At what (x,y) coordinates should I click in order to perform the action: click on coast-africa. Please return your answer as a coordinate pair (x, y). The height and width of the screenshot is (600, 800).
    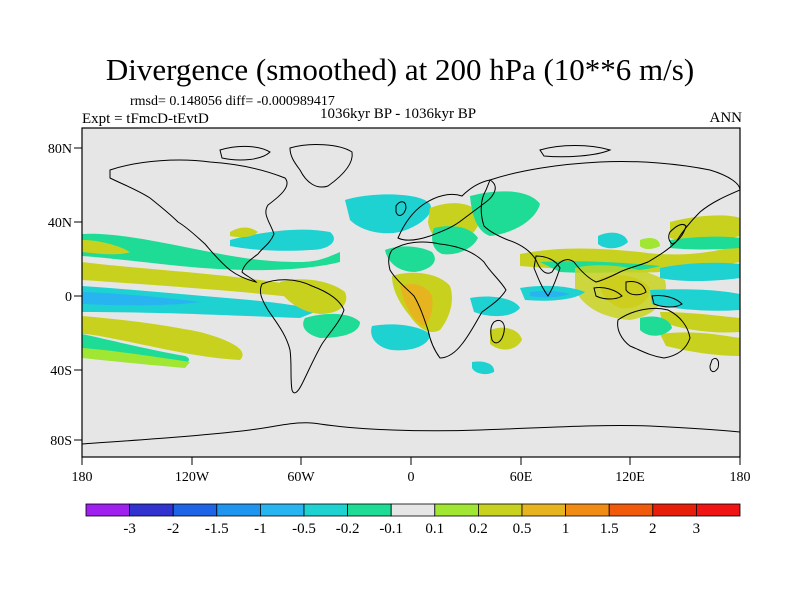
    Looking at the image, I should click on (447, 300).